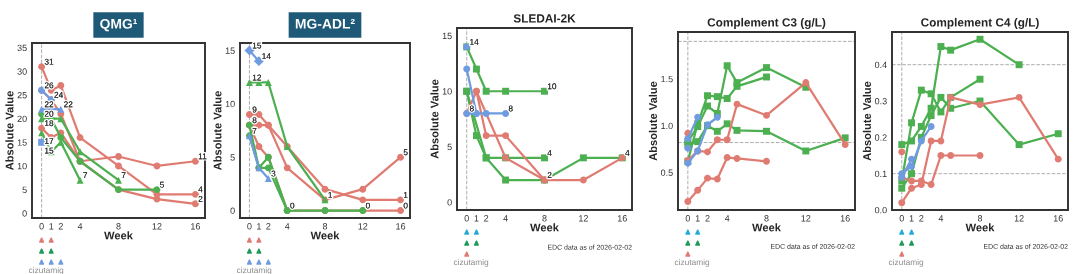 The height and width of the screenshot is (274, 1080). What do you see at coordinates (766, 23) in the screenshot?
I see `chart-title: Complement C3 (g/L)` at bounding box center [766, 23].